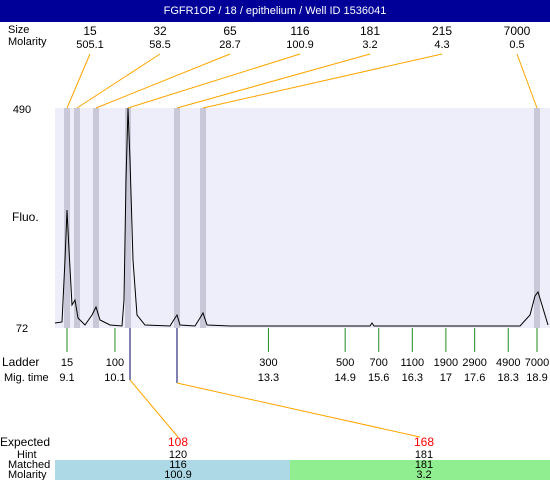 This screenshot has height=480, width=550. What do you see at coordinates (25, 217) in the screenshot?
I see `y-label: Fluo.` at bounding box center [25, 217].